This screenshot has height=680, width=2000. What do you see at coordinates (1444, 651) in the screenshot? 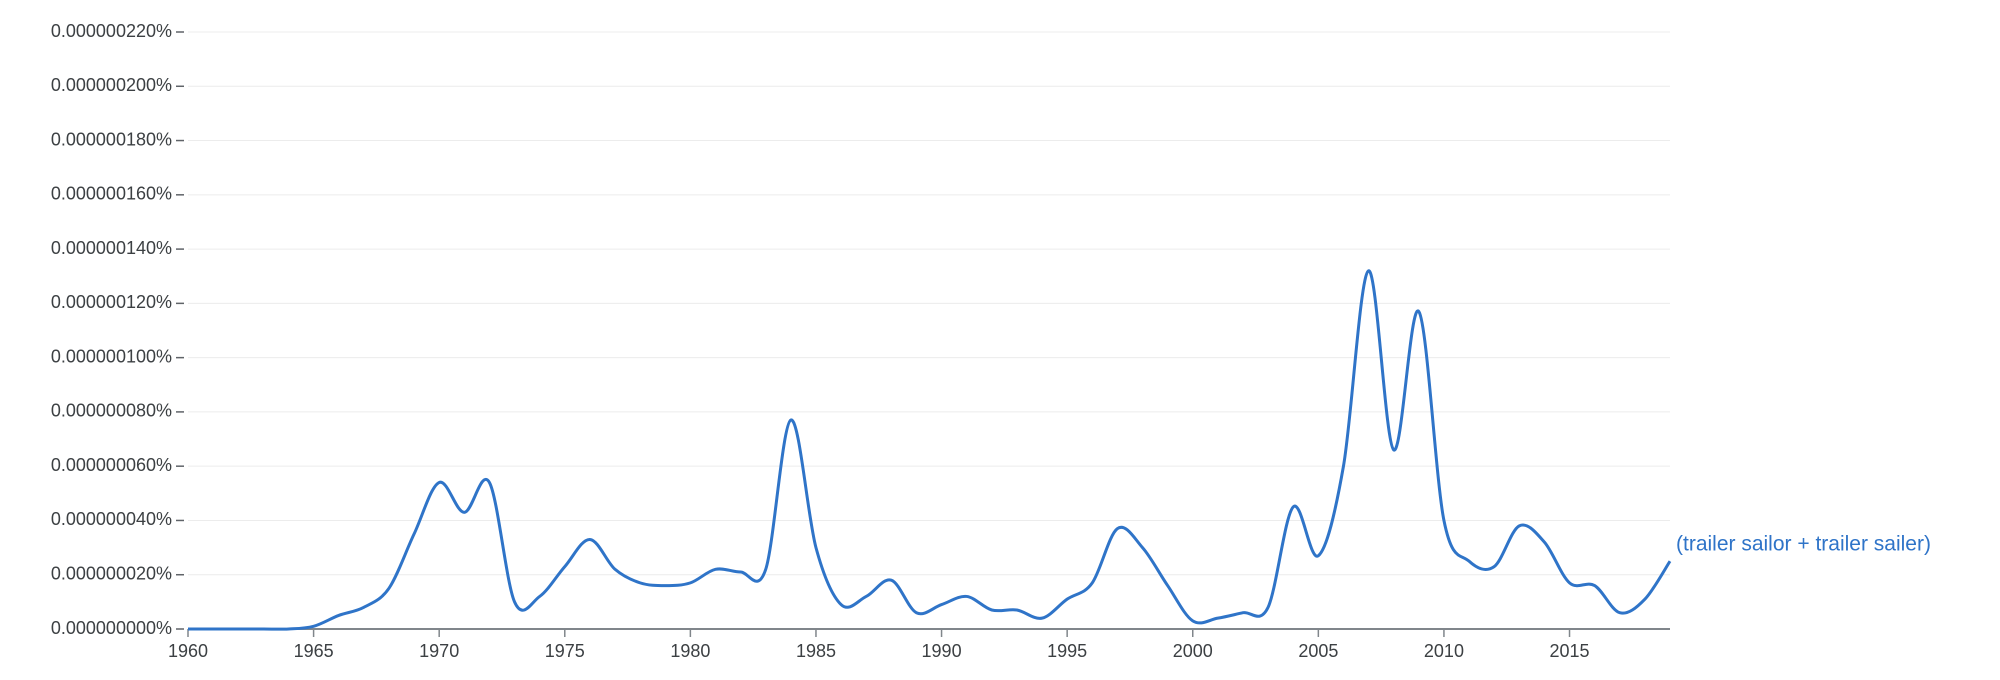
I see `x-tick-label: 2010` at bounding box center [1444, 651].